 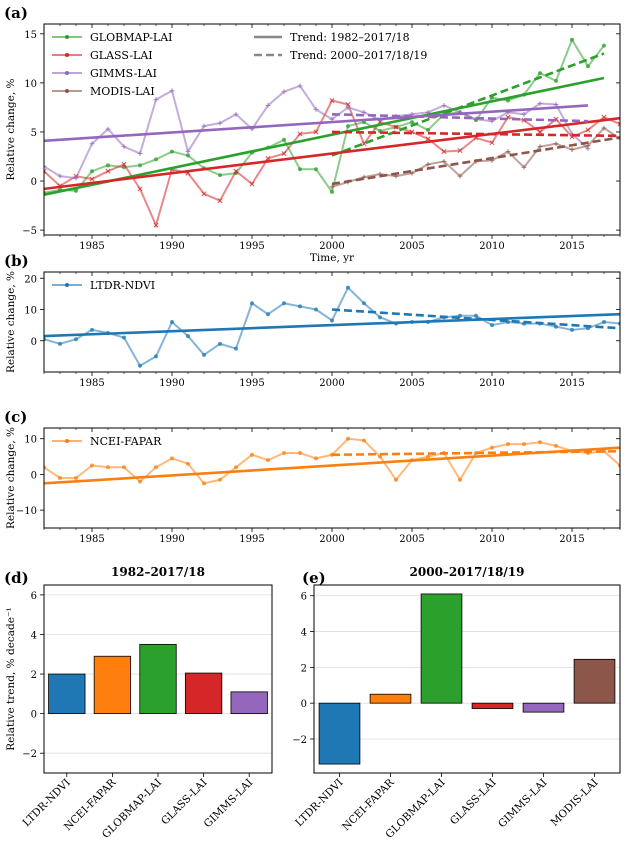 What do you see at coordinates (523, 804) in the screenshot?
I see `x-tick-label: GIMMS-LAI` at bounding box center [523, 804].